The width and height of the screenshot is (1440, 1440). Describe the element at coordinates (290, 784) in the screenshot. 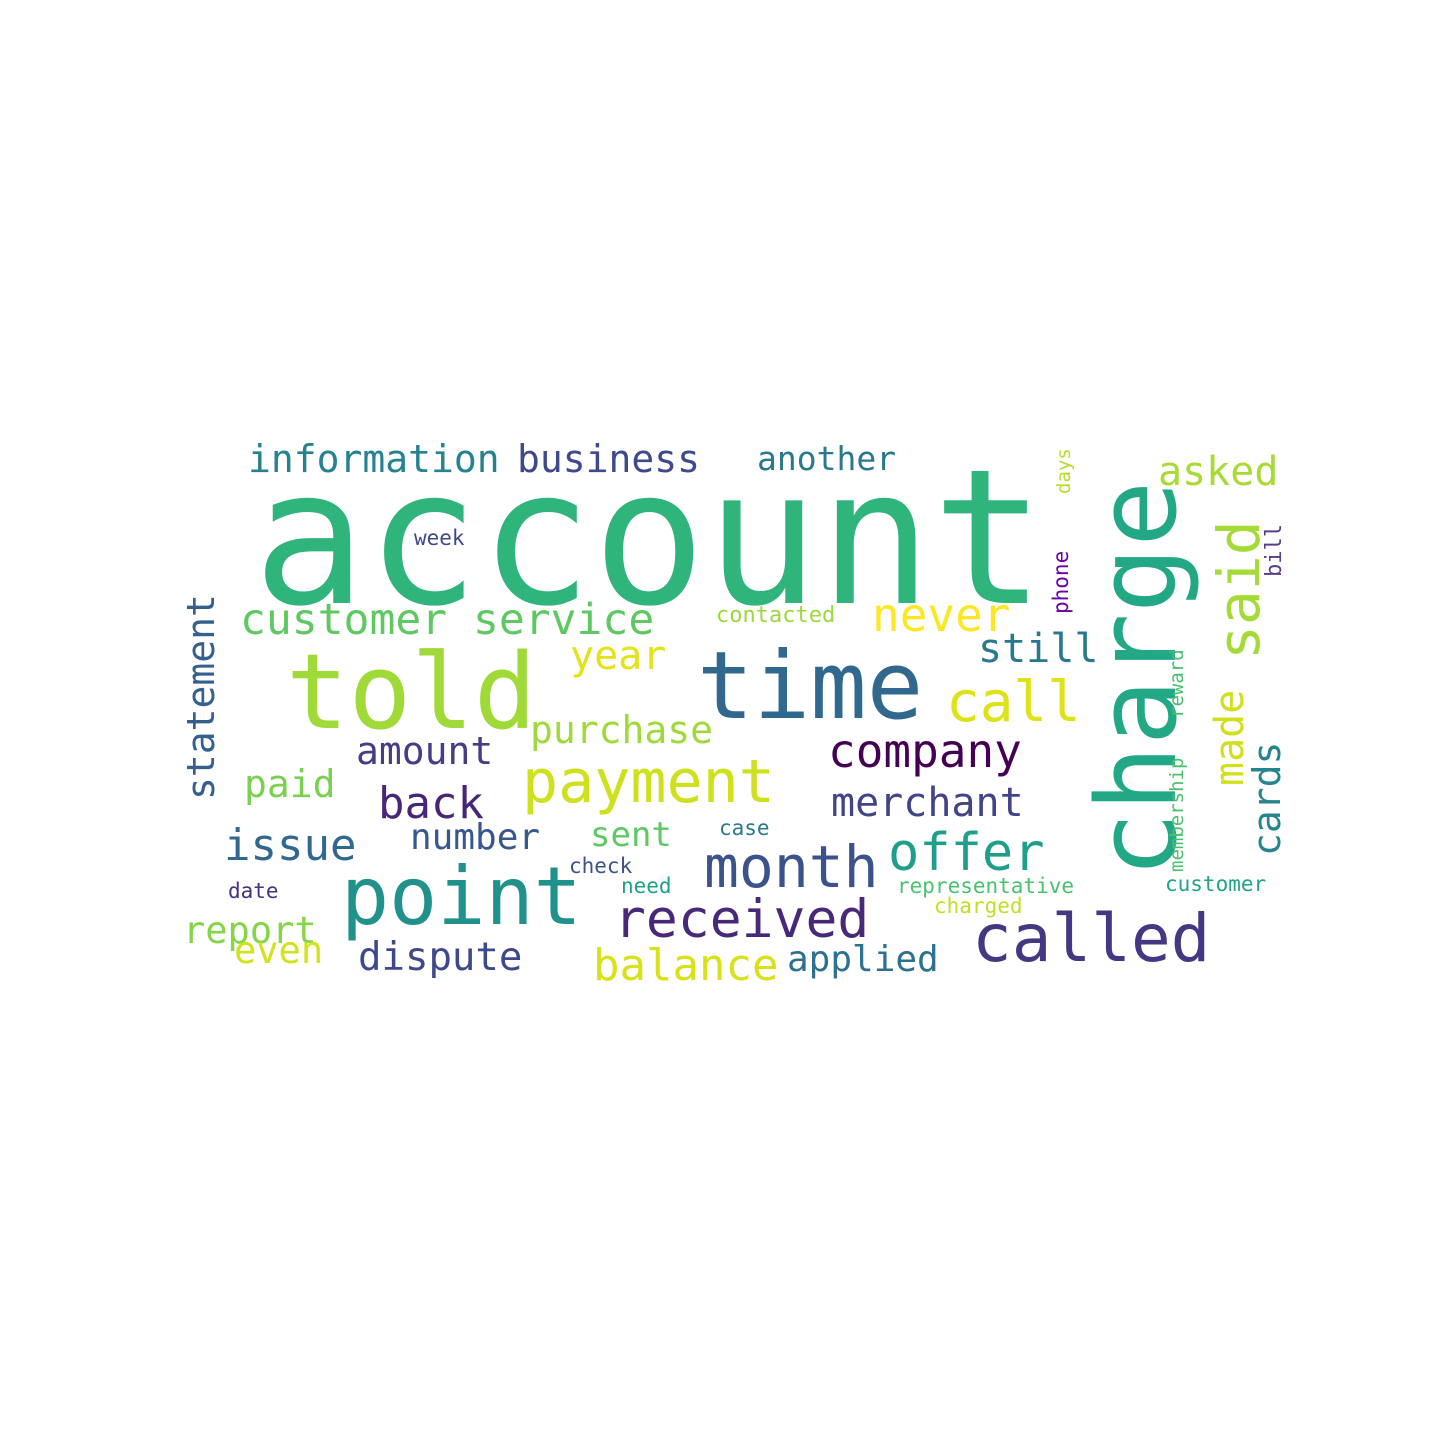

I see `word-paid: paid` at that location.